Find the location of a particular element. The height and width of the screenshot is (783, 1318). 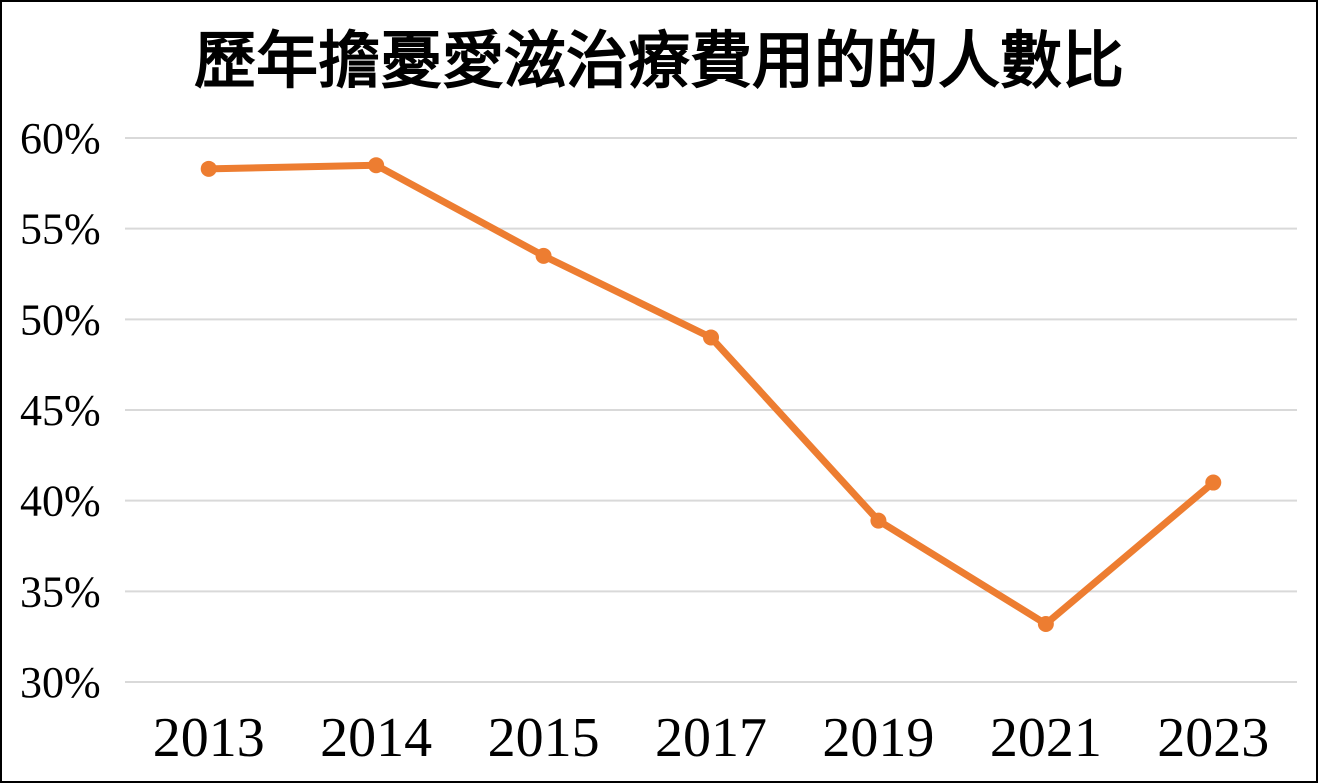

y-axis-tick-label: 55% is located at coordinates (60, 229).